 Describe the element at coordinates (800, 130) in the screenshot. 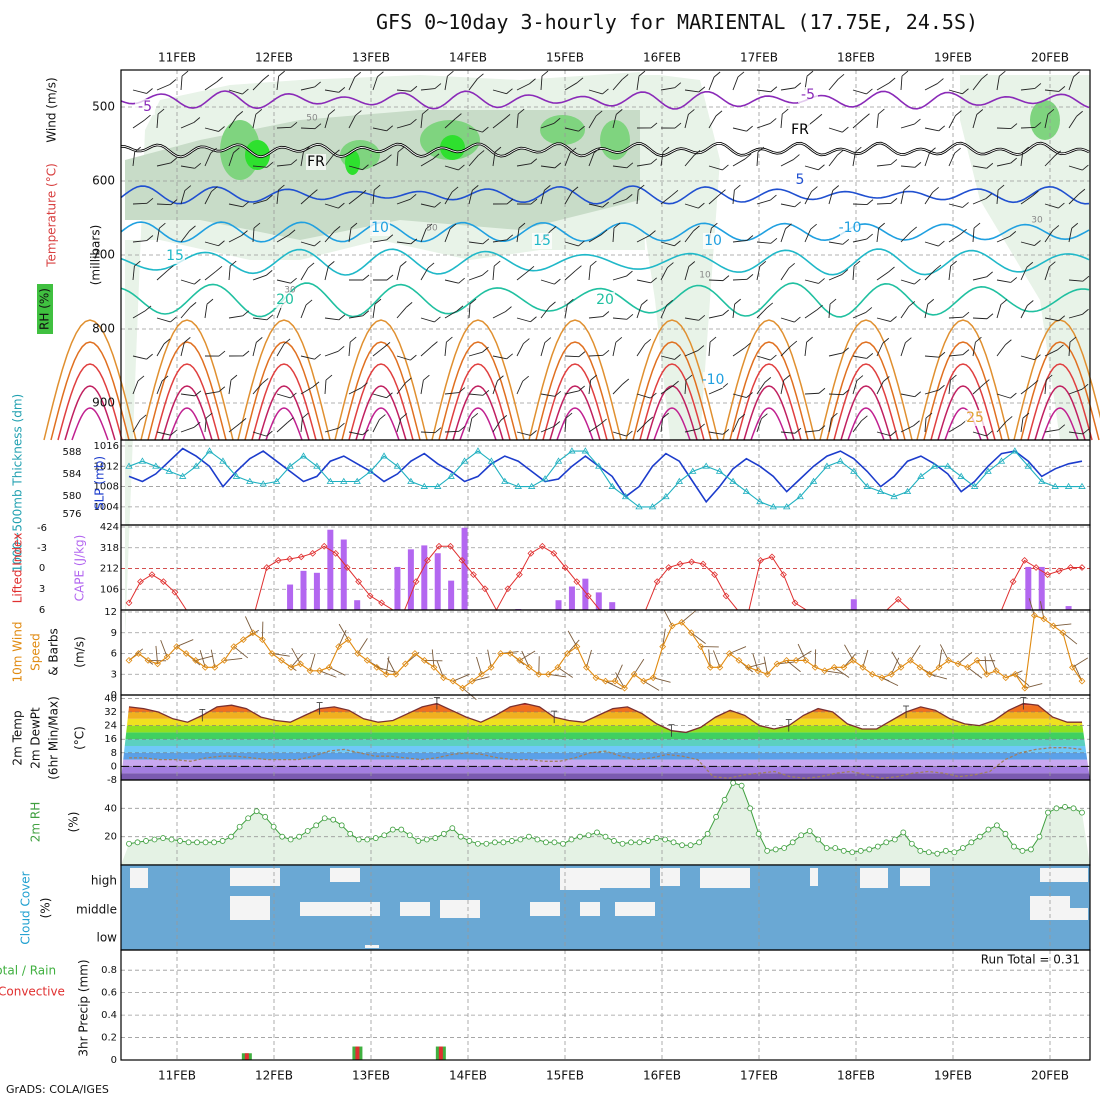

I see `contour-label-bg` at that location.